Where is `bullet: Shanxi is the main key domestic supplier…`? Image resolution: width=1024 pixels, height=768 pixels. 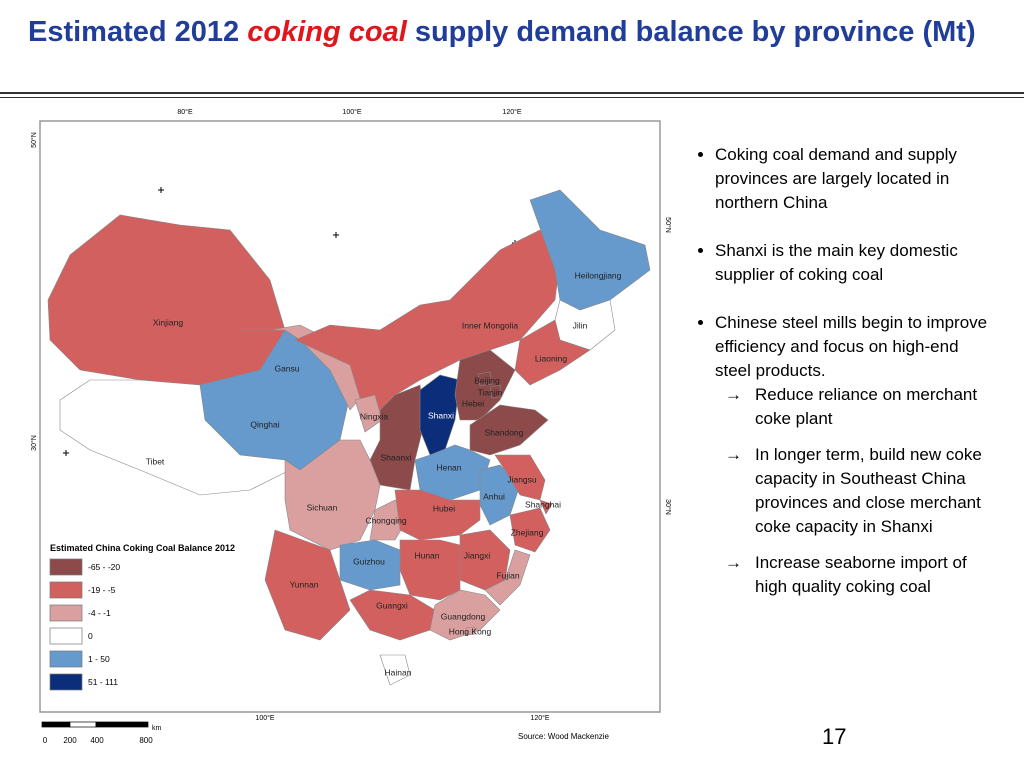 bullet: Shanxi is the main key domestic supplier… is located at coordinates (855, 263).